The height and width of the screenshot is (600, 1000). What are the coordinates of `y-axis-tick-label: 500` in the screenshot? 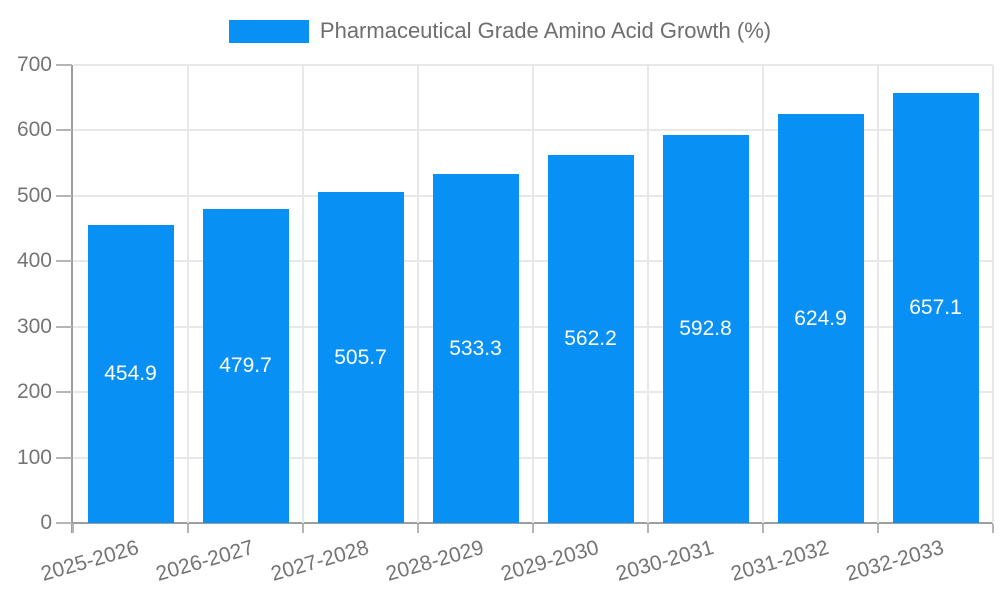 It's located at (34, 195).